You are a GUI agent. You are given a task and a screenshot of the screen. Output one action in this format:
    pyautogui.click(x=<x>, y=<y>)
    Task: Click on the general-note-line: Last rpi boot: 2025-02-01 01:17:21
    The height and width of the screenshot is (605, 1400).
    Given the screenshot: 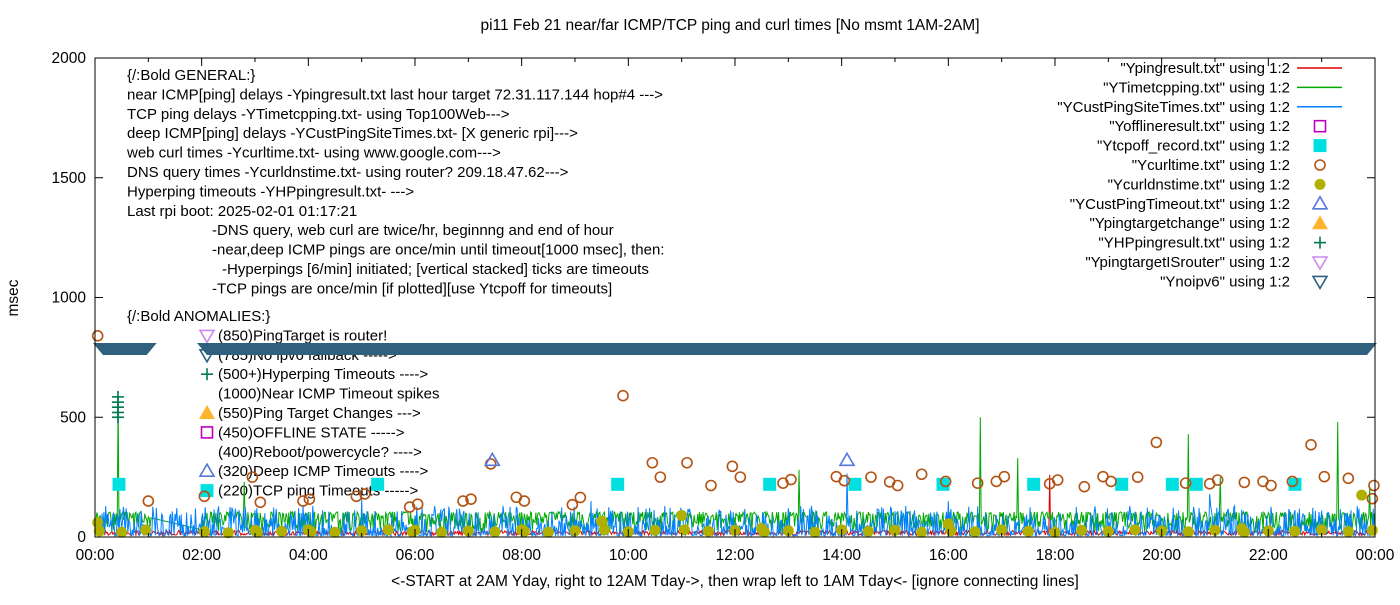 What is the action you would take?
    pyautogui.click(x=242, y=211)
    